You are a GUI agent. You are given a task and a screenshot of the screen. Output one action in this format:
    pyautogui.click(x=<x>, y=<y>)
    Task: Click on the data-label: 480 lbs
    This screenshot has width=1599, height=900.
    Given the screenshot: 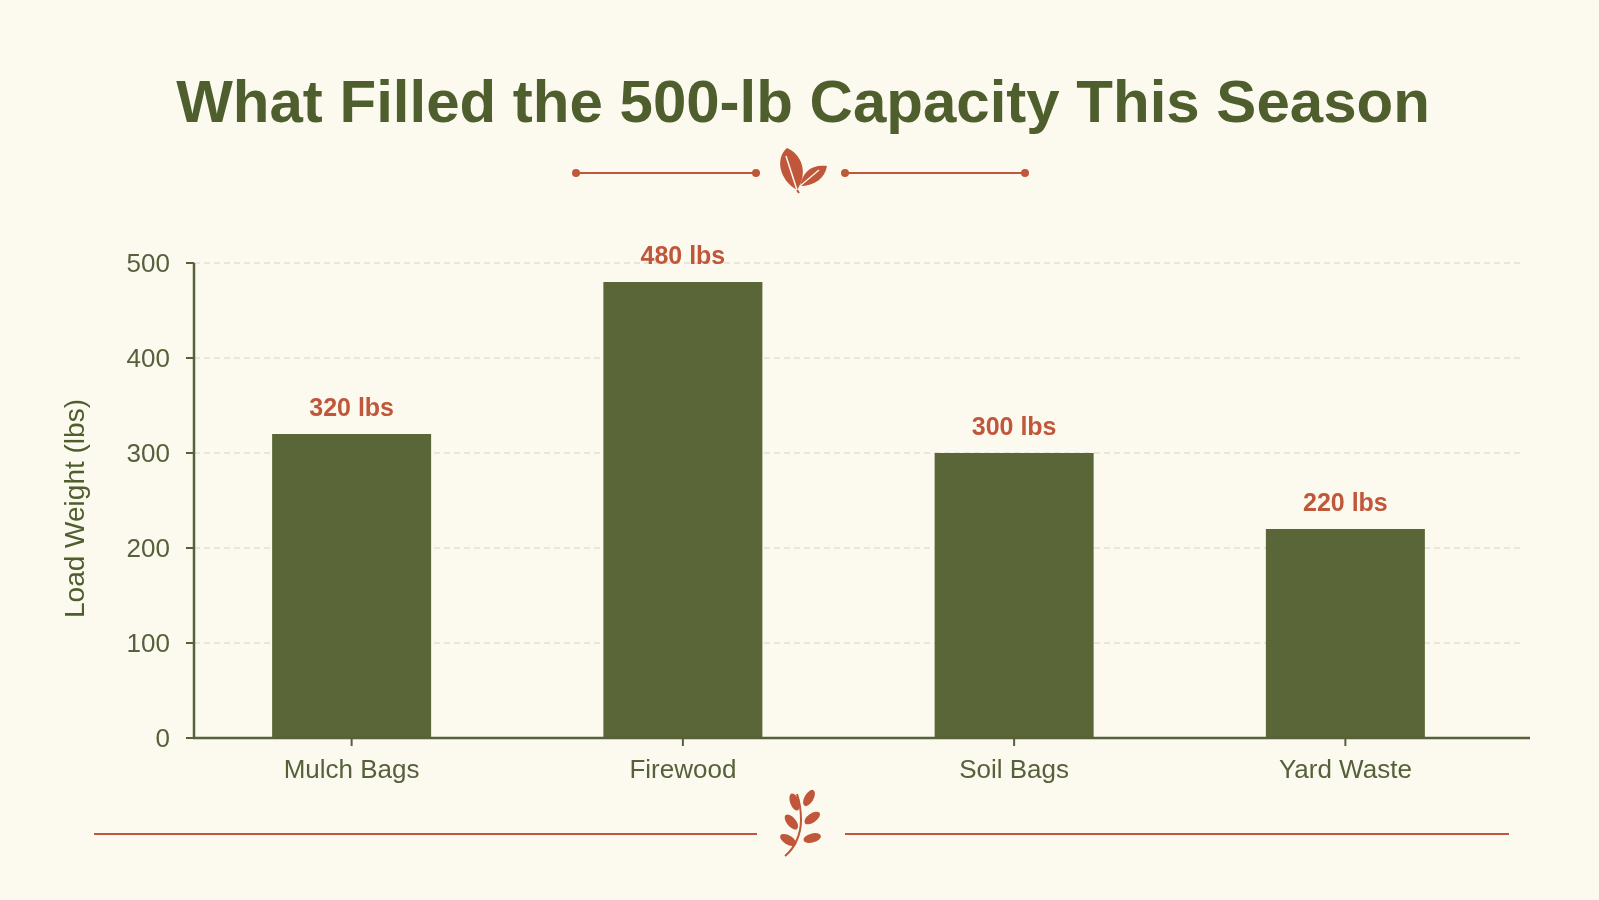 What is the action you would take?
    pyautogui.click(x=683, y=255)
    